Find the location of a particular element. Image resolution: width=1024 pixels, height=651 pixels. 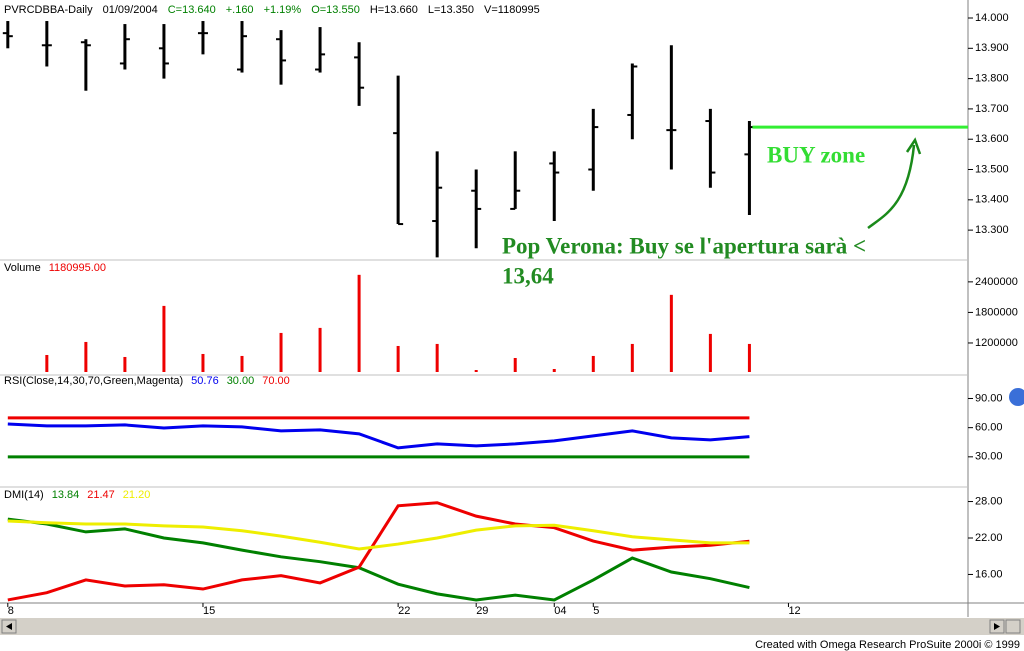

scrollbar is located at coordinates (512, 626).